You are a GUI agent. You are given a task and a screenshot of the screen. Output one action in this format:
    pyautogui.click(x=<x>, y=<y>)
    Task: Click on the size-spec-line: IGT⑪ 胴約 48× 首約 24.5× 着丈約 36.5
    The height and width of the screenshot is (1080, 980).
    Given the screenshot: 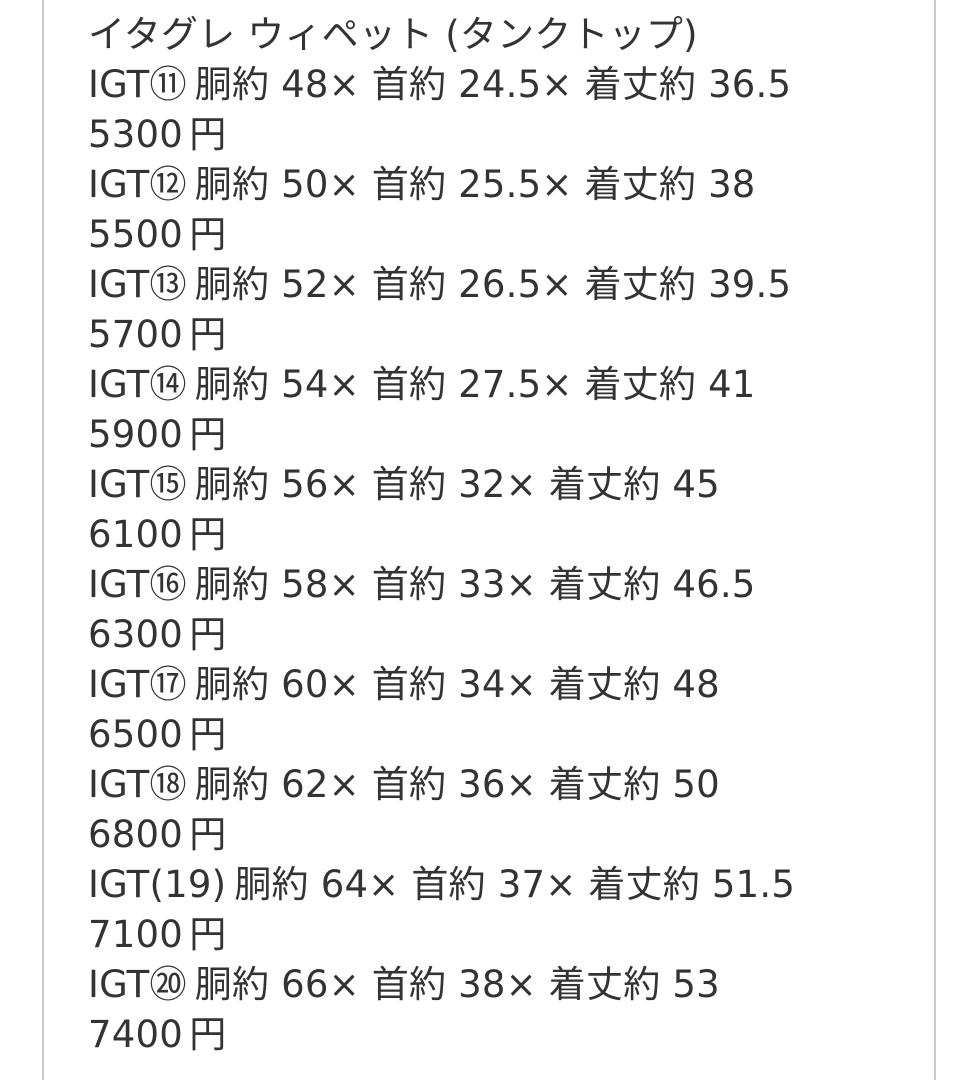 What is the action you would take?
    pyautogui.click(x=506, y=85)
    